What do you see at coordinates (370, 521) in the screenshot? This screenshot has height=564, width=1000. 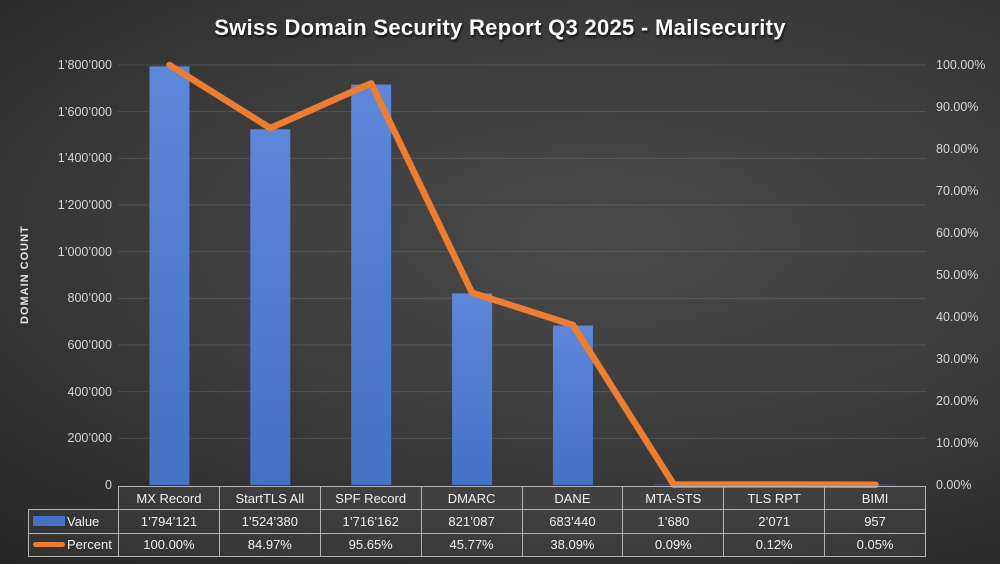 I see `table-value-cell: 1’716’162` at bounding box center [370, 521].